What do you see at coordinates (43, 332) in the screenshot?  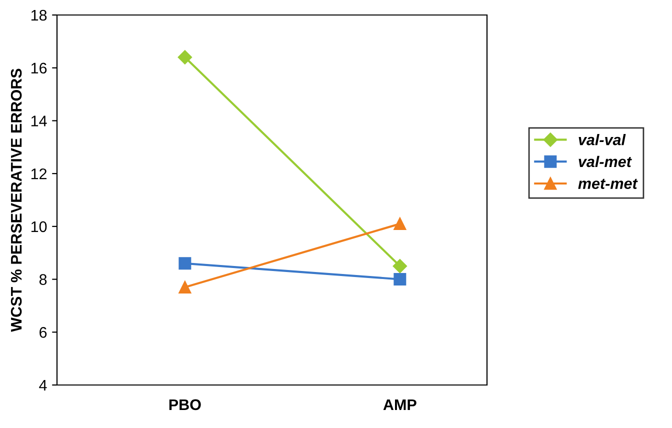 I see `y-tick-label: 6` at bounding box center [43, 332].